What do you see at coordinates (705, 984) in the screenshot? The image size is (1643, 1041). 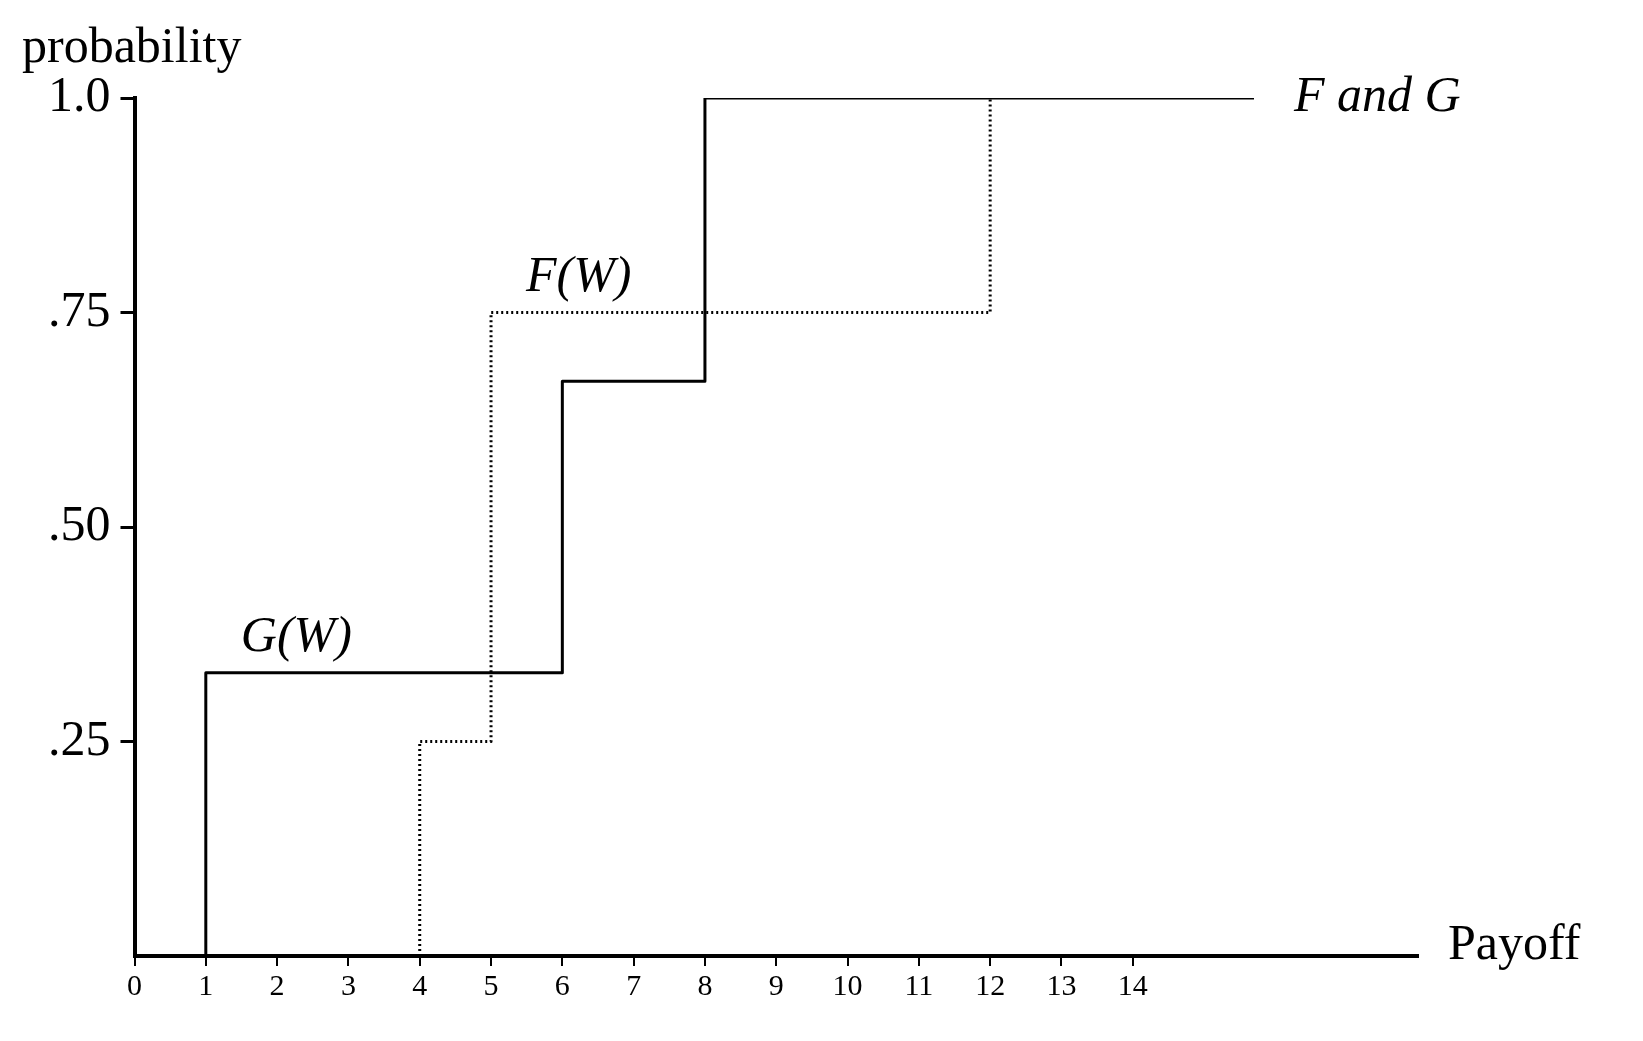 I see `x-tick-label: 8` at bounding box center [705, 984].